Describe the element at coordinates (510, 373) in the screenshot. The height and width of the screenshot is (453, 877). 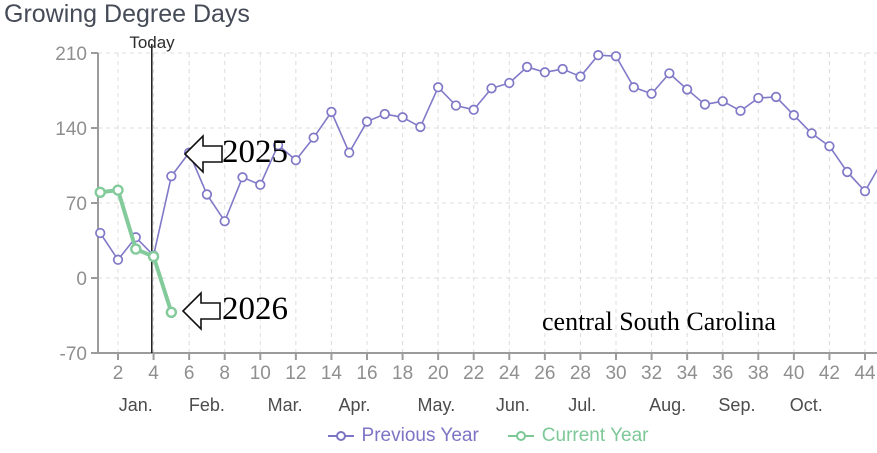
I see `x-tick-label: 24` at that location.